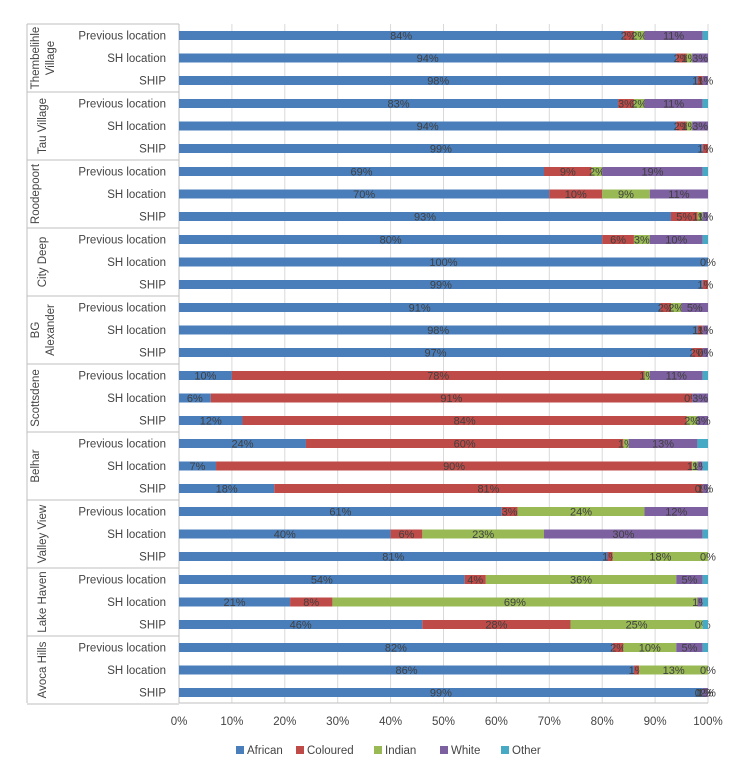  Describe the element at coordinates (240, 750) in the screenshot. I see `legend-swatch-african` at that location.